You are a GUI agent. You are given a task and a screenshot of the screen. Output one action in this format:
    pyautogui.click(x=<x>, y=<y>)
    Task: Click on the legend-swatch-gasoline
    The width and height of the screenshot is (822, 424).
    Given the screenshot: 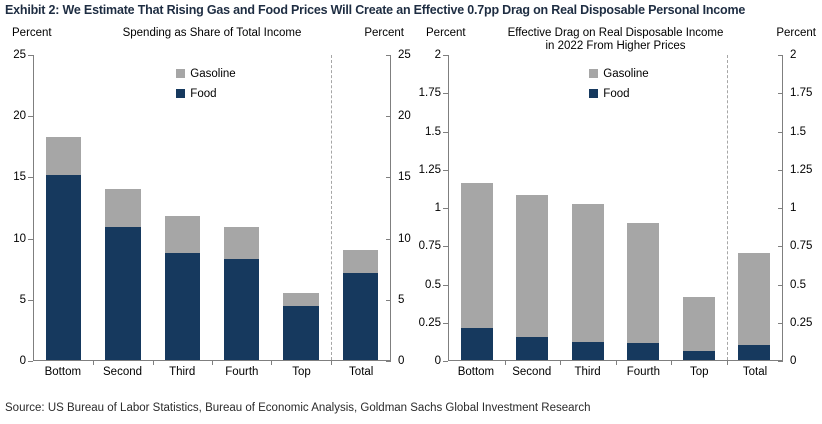 What is the action you would take?
    pyautogui.click(x=181, y=73)
    